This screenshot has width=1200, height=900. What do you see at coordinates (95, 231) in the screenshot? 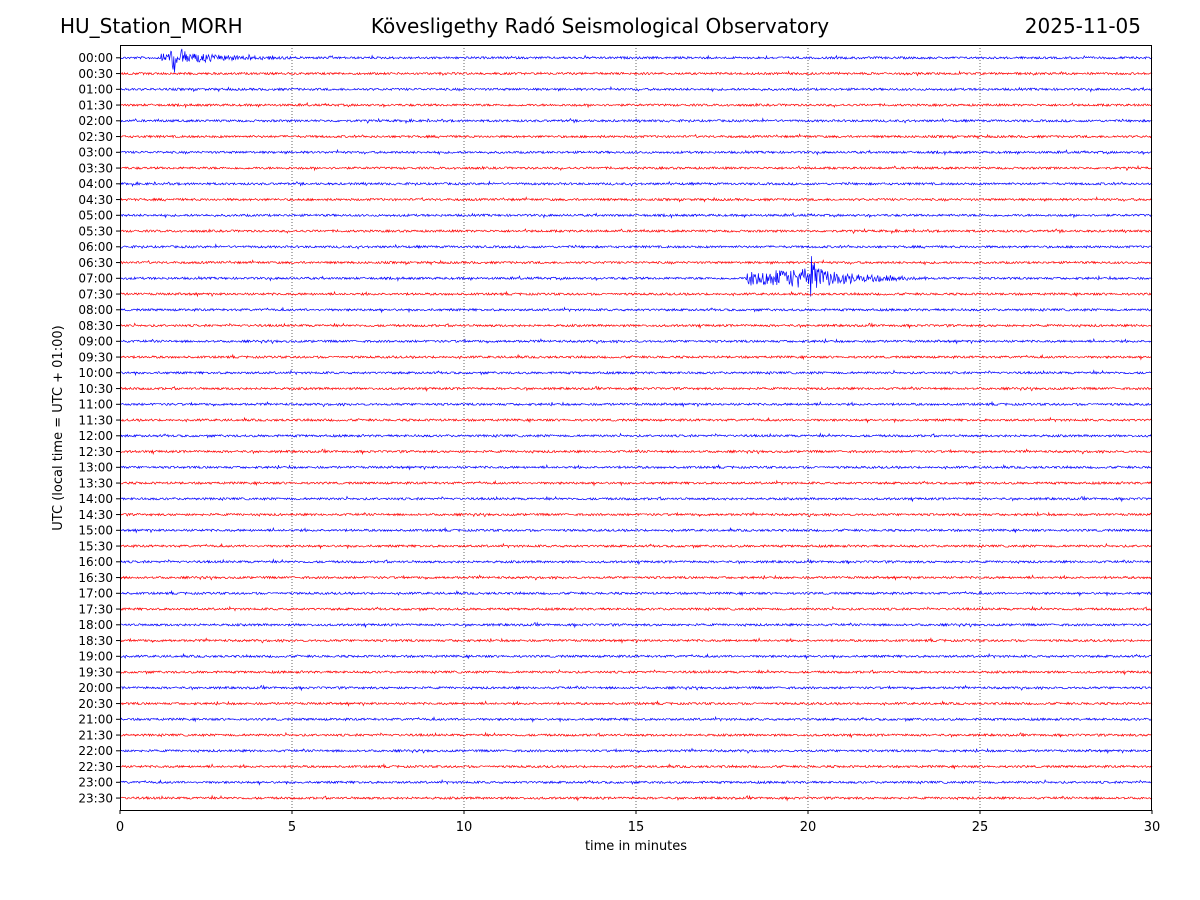
I see `row-label: 05:30` at bounding box center [95, 231].